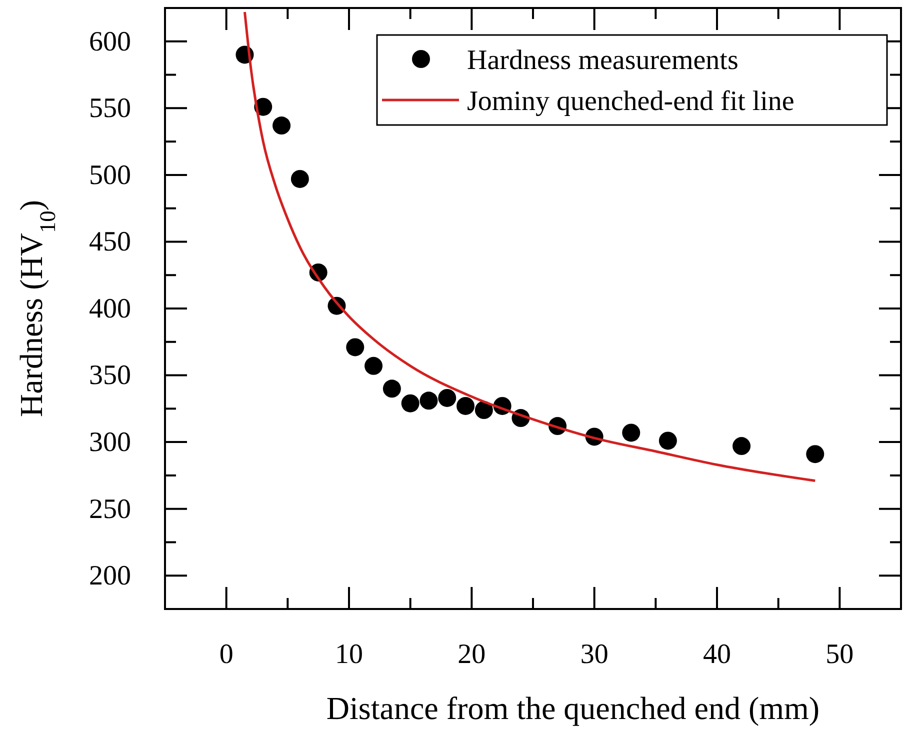  What do you see at coordinates (110, 376) in the screenshot?
I see `y-tick-label: 350` at bounding box center [110, 376].